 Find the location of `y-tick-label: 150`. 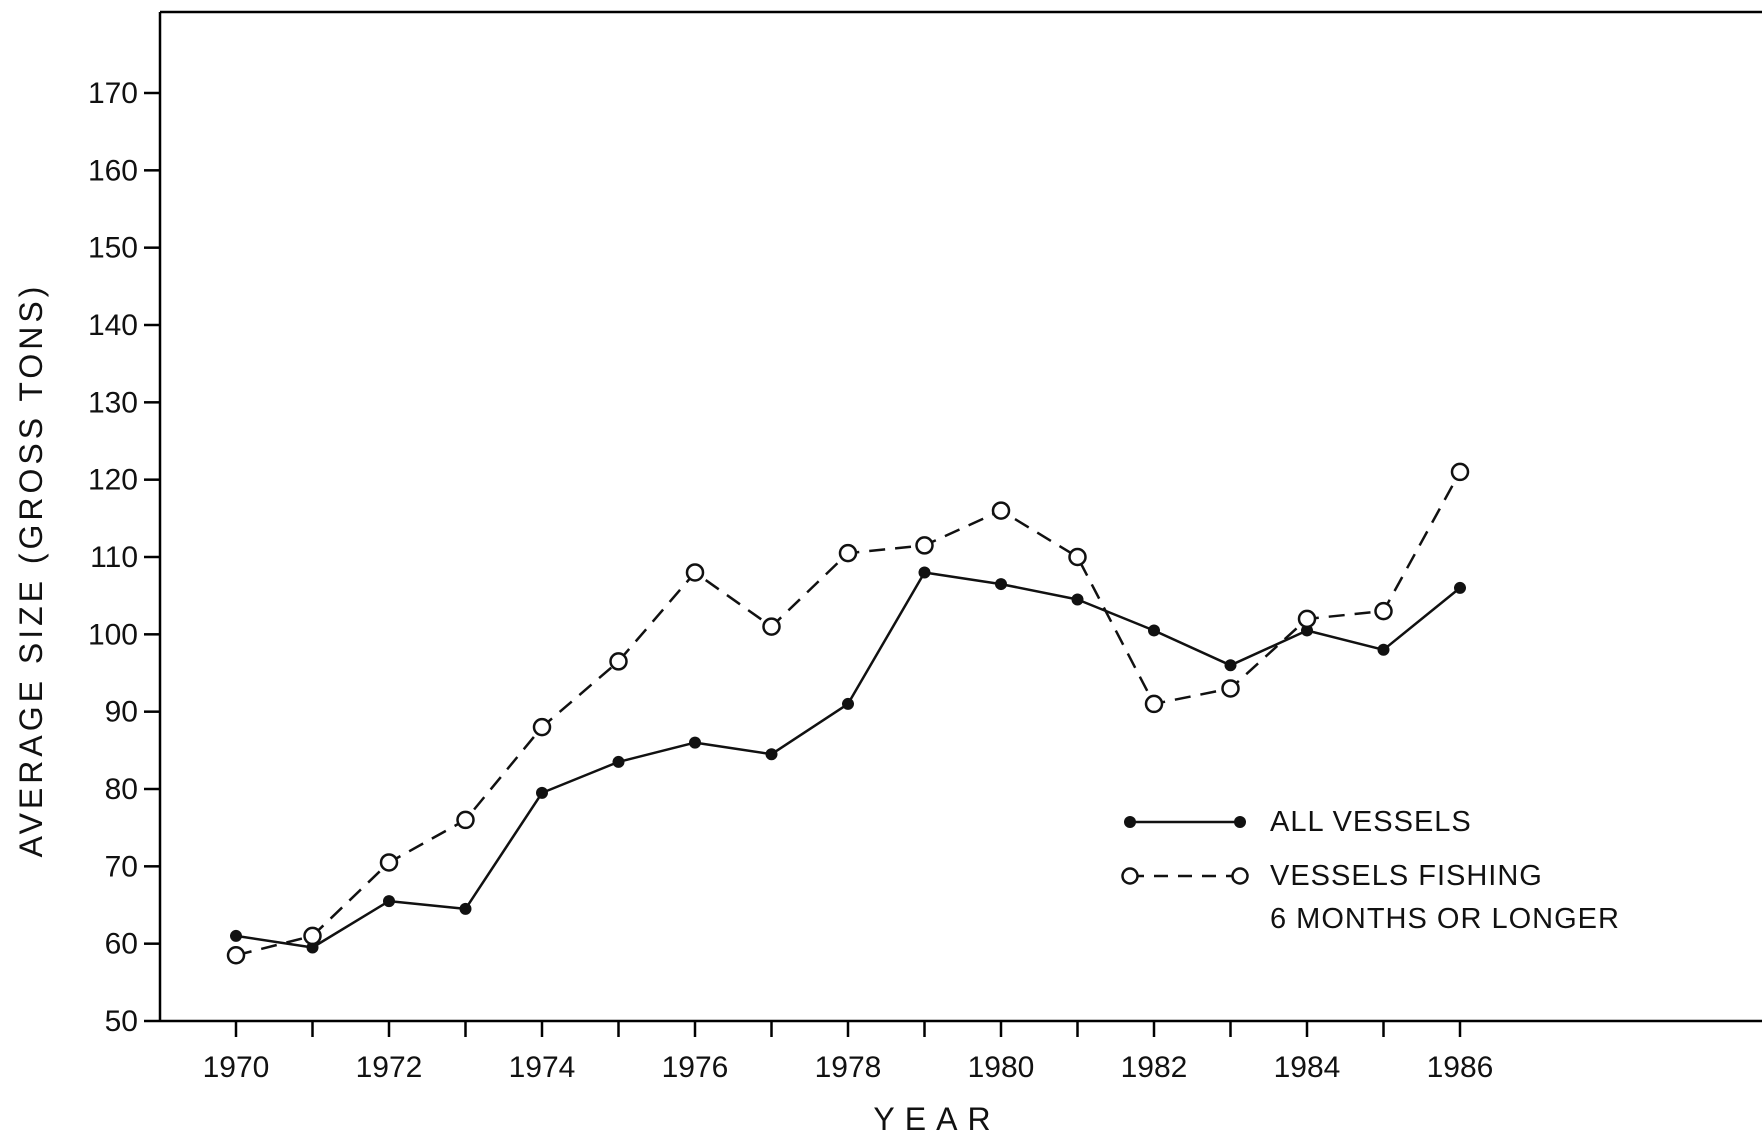

y-tick-label: 150 is located at coordinates (113, 248).